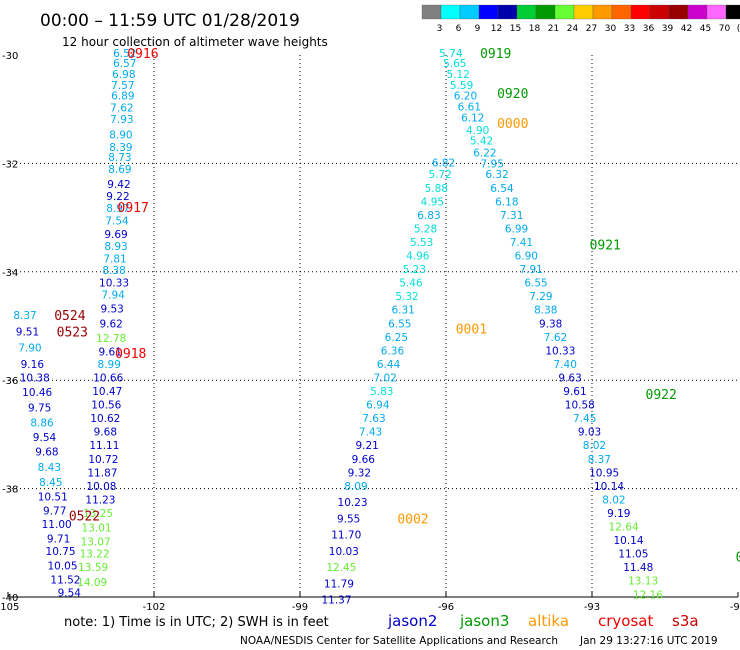  I want to click on wave-height-value: 9.63, so click(569, 378).